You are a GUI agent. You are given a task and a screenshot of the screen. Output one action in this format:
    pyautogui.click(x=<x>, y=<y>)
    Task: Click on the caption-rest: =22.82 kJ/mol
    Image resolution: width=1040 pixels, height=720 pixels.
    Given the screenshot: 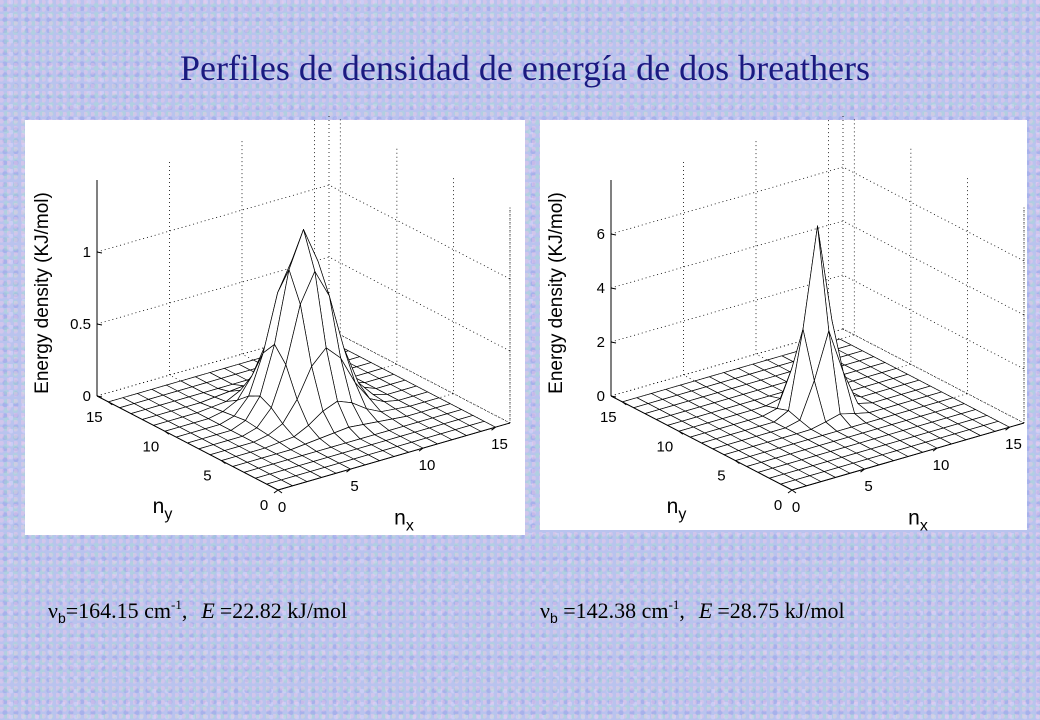 What is the action you would take?
    pyautogui.click(x=283, y=610)
    